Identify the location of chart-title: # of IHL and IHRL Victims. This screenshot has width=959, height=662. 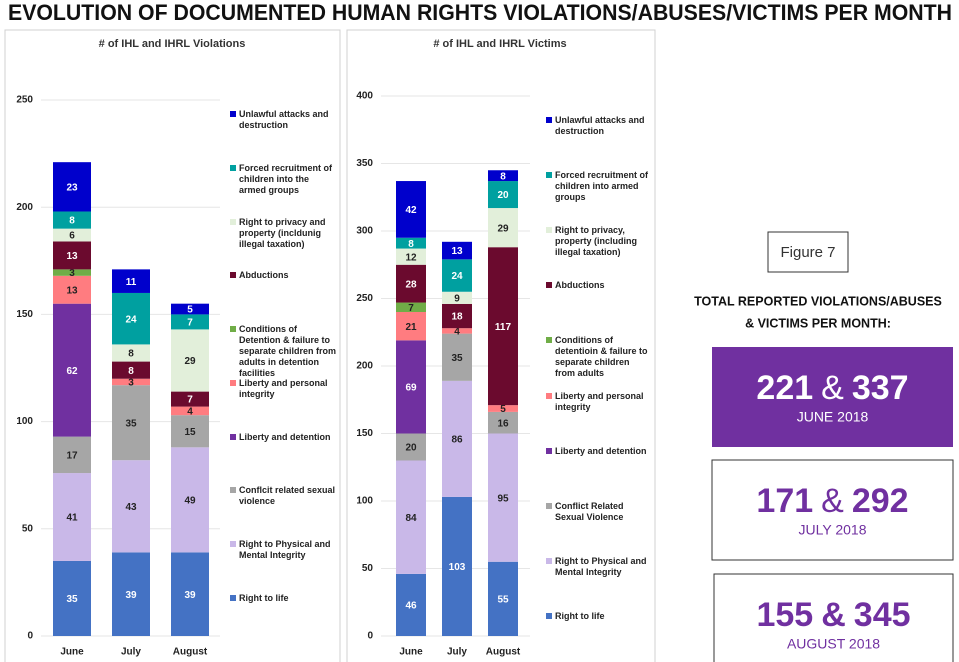
(499, 44).